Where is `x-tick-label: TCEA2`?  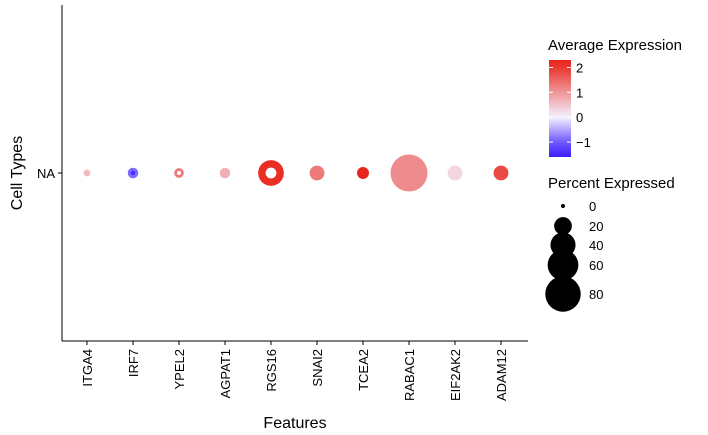 x-tick-label: TCEA2 is located at coordinates (363, 370).